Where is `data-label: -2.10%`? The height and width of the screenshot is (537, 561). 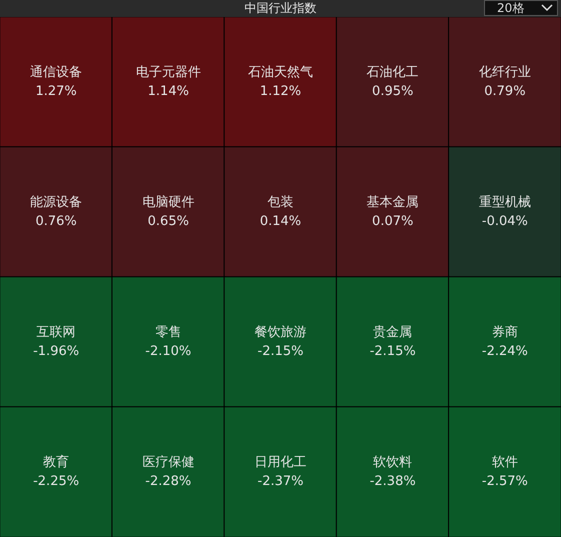
data-label: -2.10% is located at coordinates (168, 351).